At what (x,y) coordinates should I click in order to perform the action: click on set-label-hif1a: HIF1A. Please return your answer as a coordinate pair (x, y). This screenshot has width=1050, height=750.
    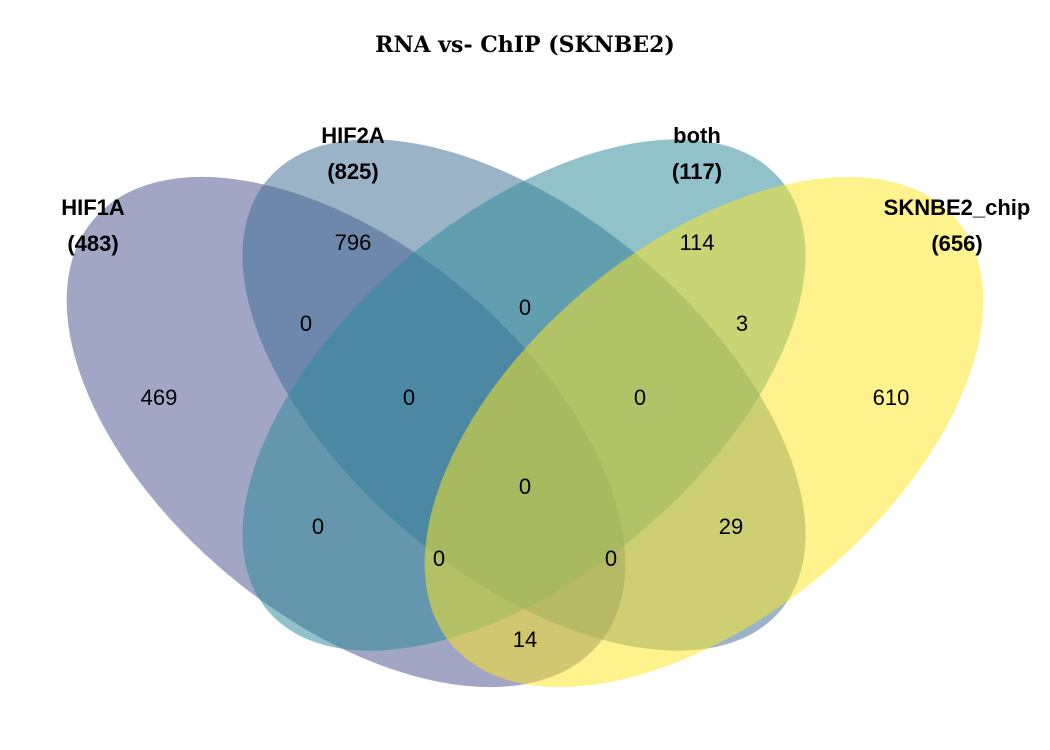
    Looking at the image, I should click on (93, 207).